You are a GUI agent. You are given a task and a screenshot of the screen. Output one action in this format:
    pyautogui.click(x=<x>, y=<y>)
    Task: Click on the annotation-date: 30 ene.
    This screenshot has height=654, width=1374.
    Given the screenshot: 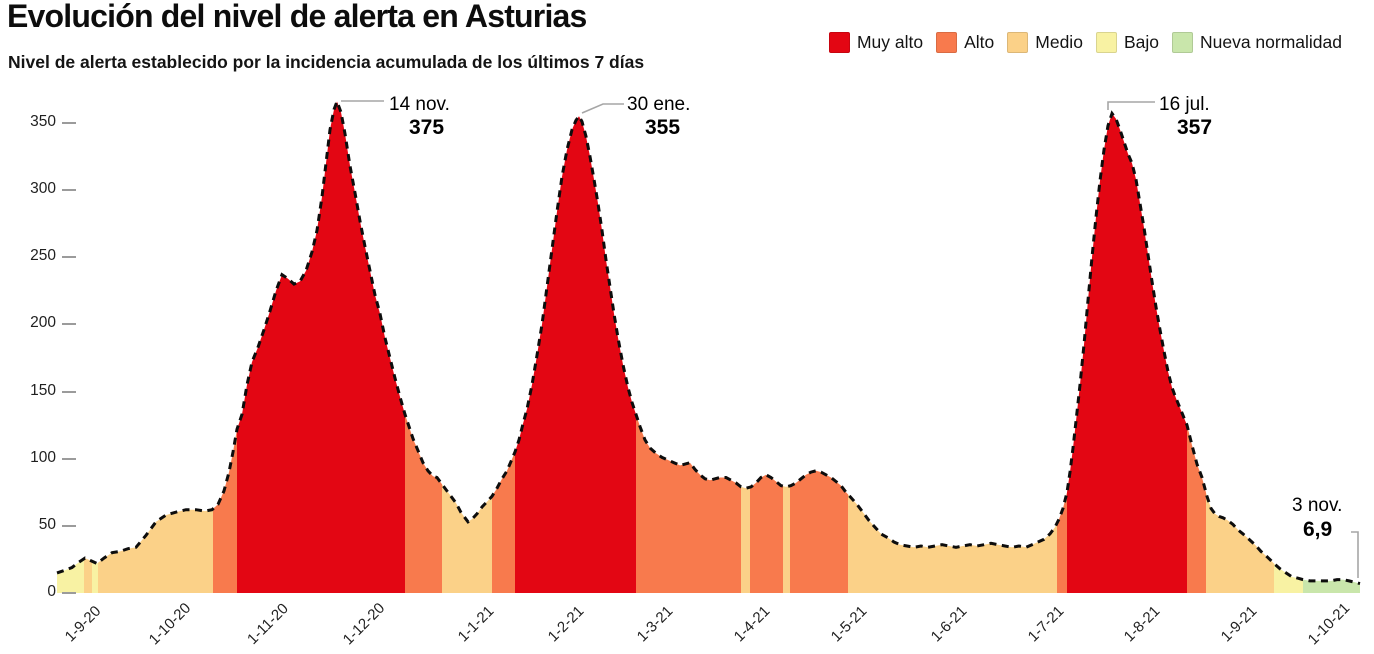 What is the action you would take?
    pyautogui.click(x=659, y=104)
    